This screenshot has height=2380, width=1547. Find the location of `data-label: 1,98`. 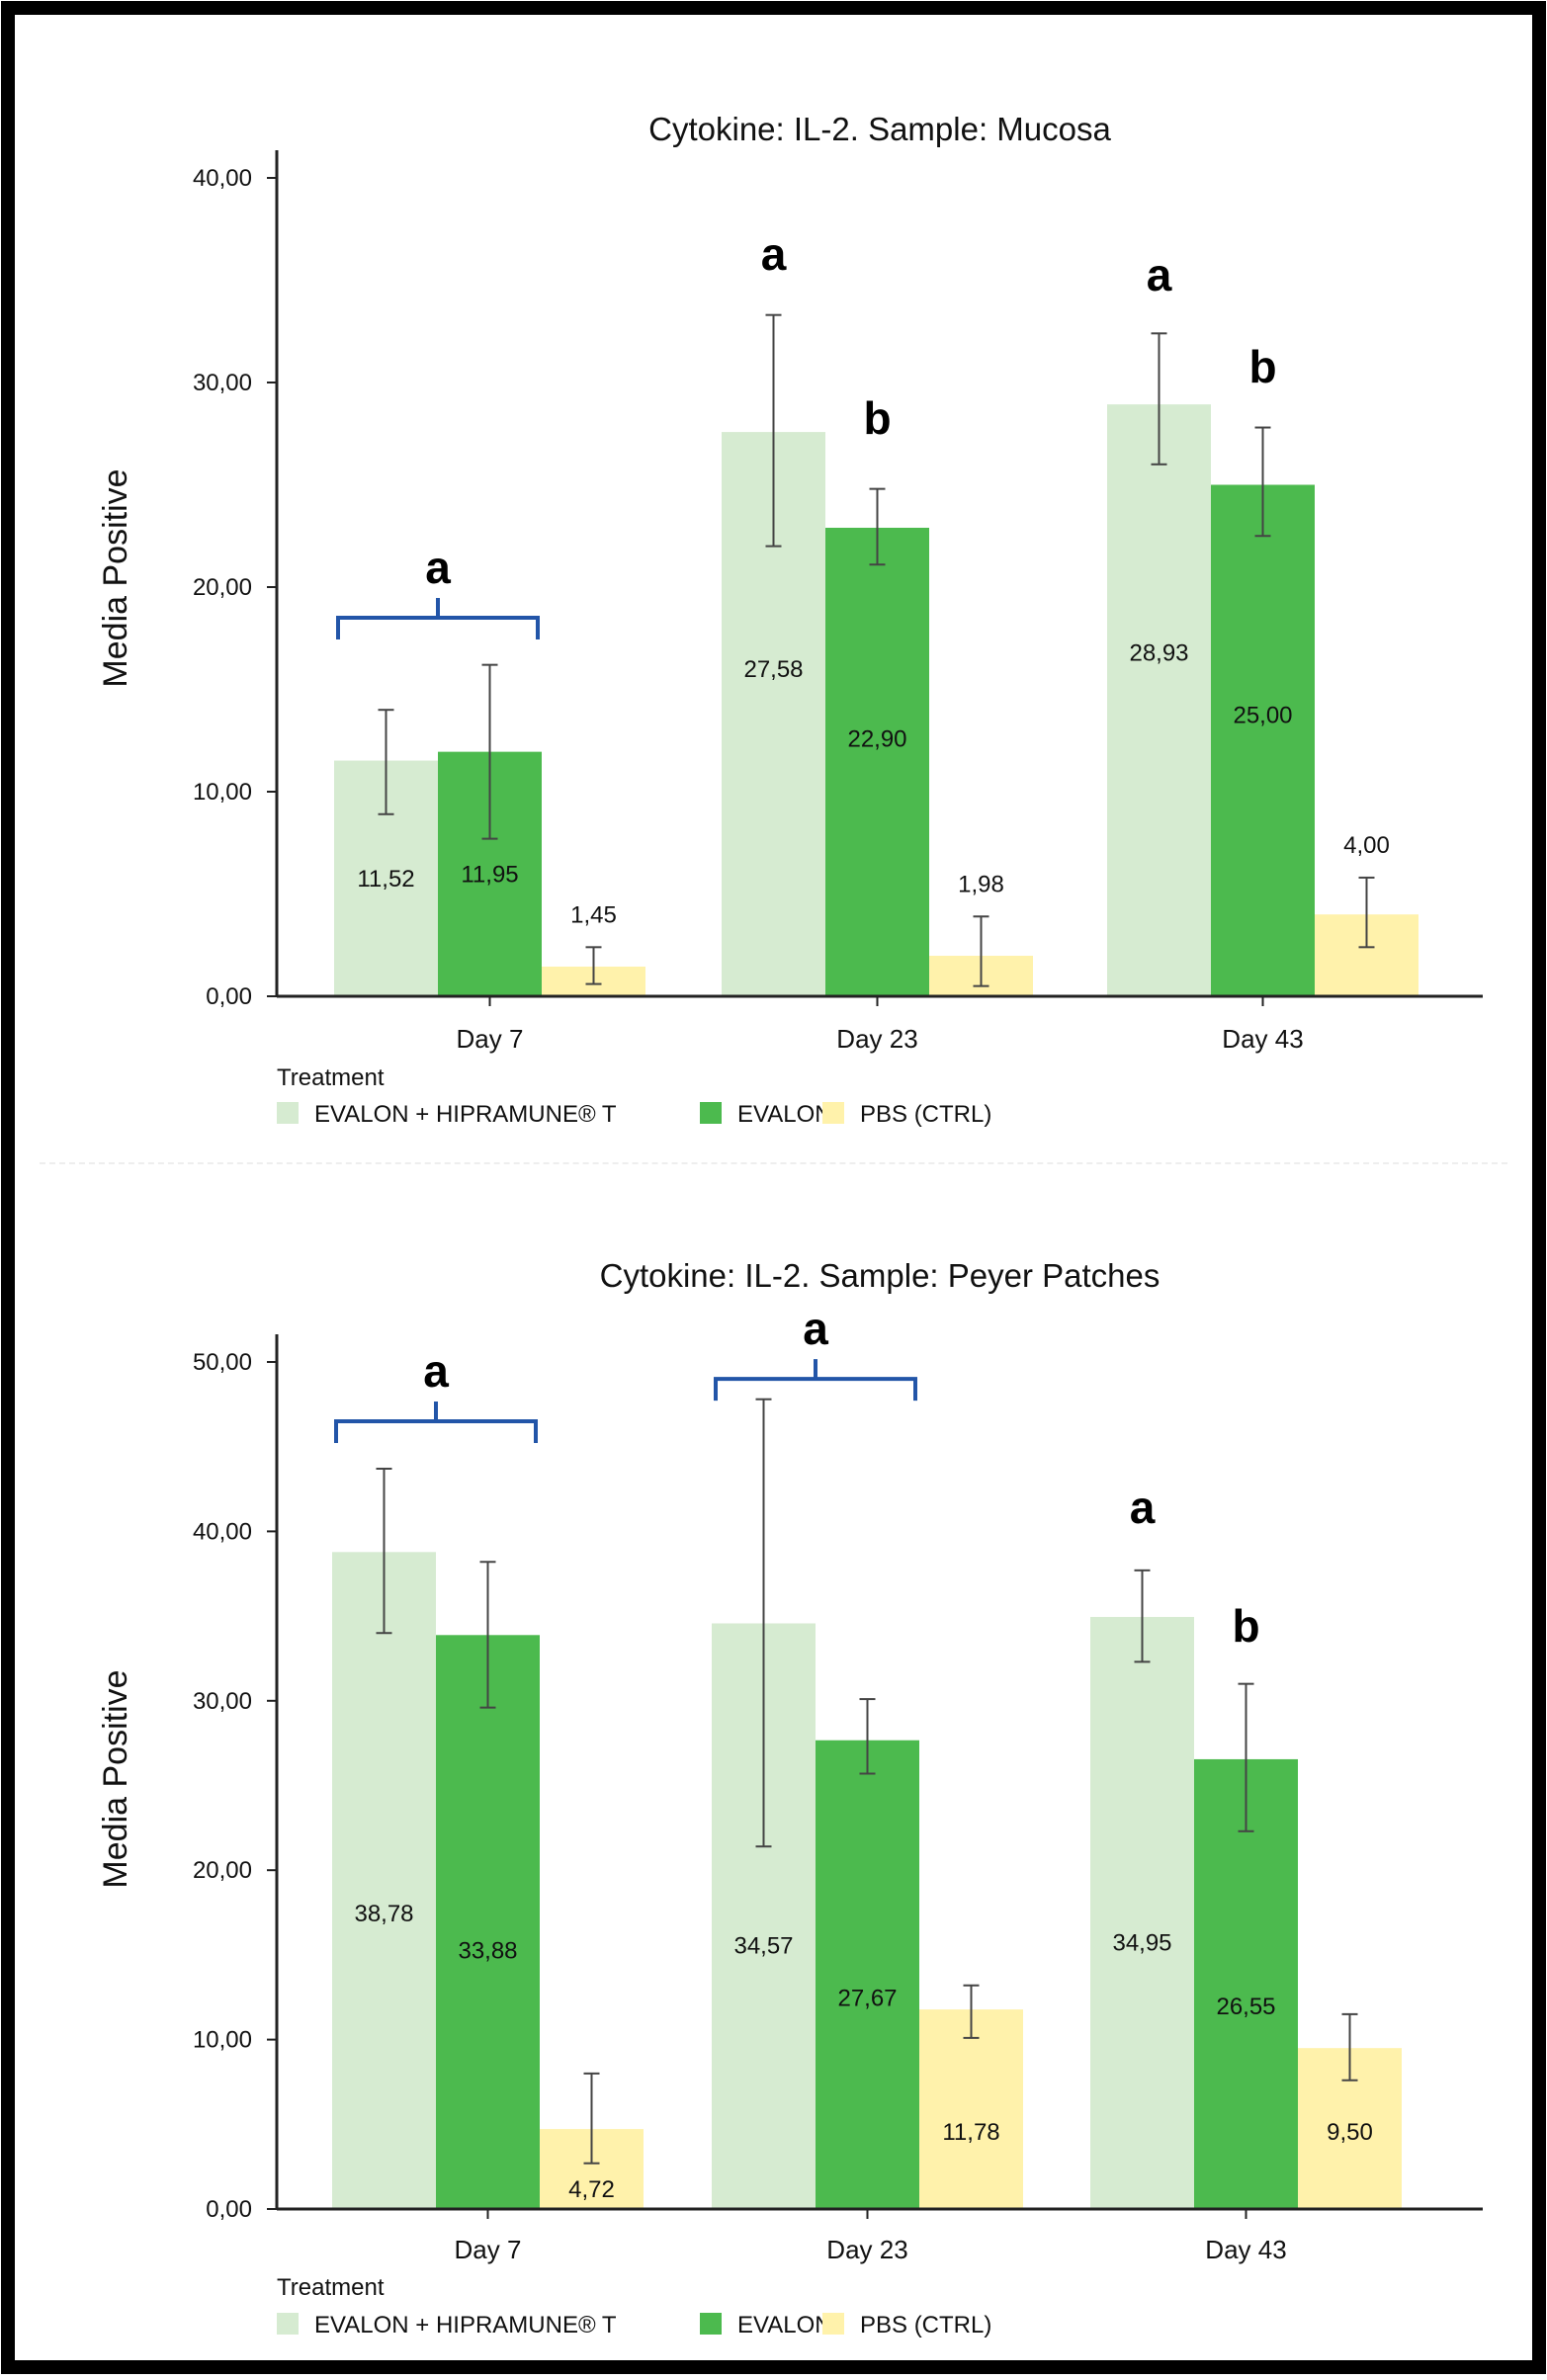

data-label: 1,98 is located at coordinates (981, 884).